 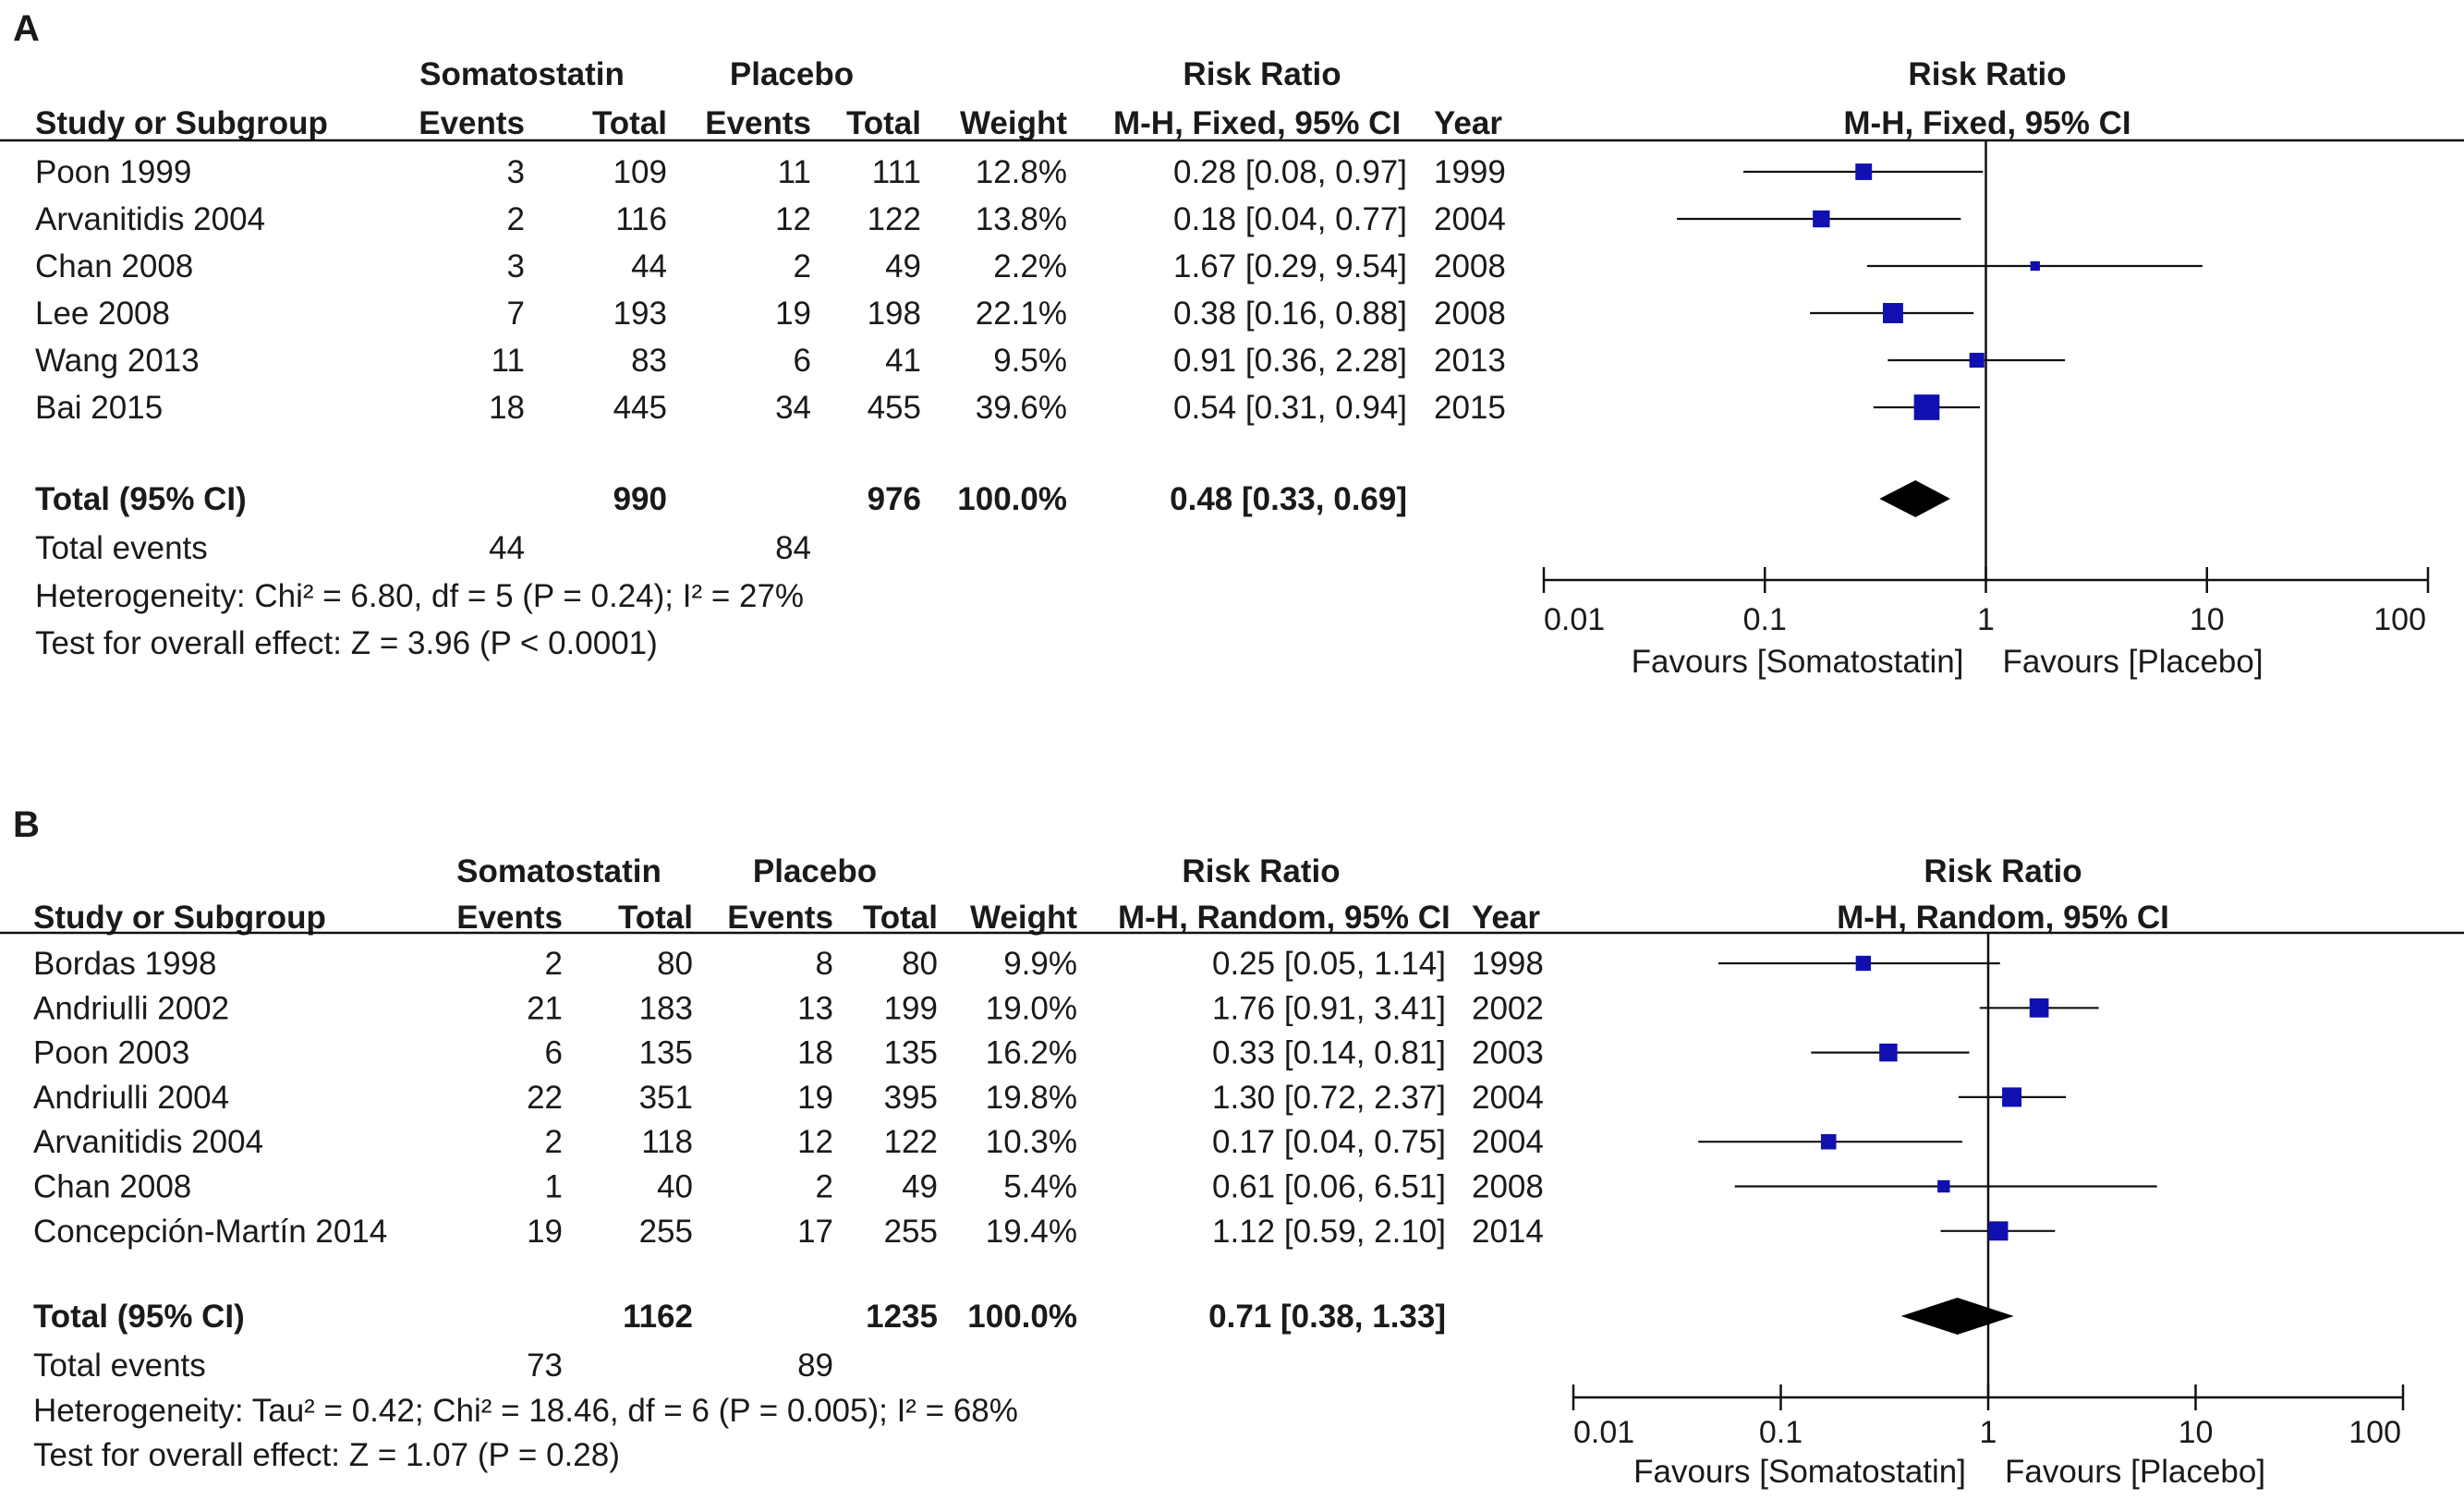 What do you see at coordinates (522, 74) in the screenshot?
I see `panel-a-group-somatostatin: Somatostatin` at bounding box center [522, 74].